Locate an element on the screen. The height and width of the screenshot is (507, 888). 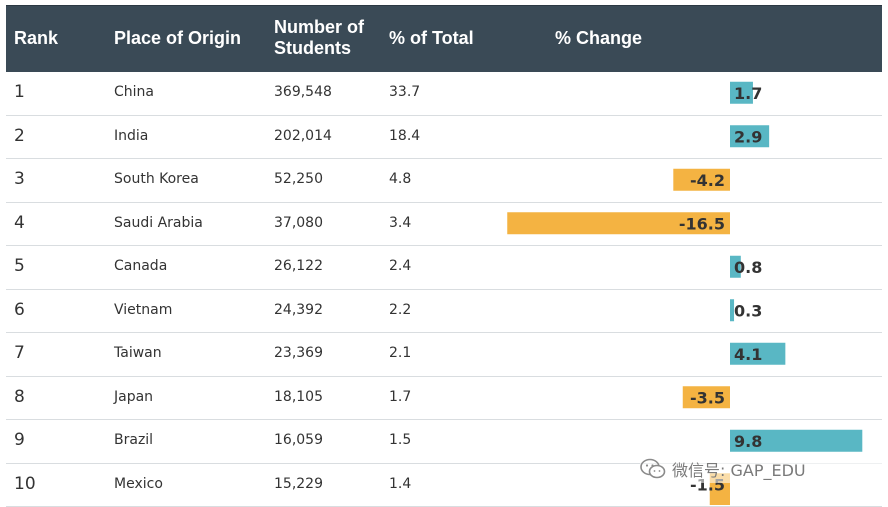
cell-pct-total: 4.8 is located at coordinates (400, 179).